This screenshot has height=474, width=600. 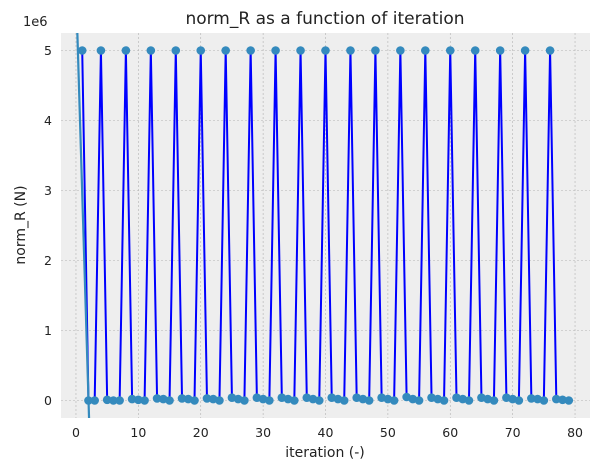 I want to click on y-tick-label: 3, so click(x=48, y=190).